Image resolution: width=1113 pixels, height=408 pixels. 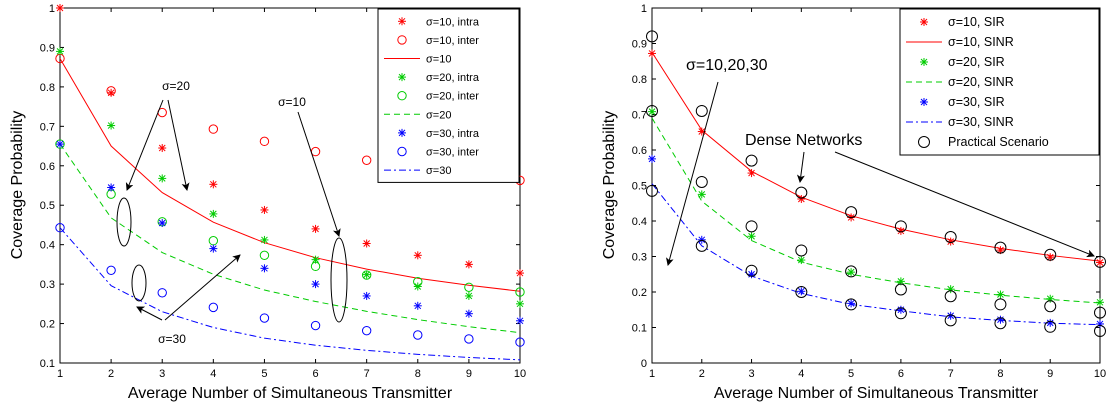 I want to click on legend-label: σ=10, so click(x=438, y=60).